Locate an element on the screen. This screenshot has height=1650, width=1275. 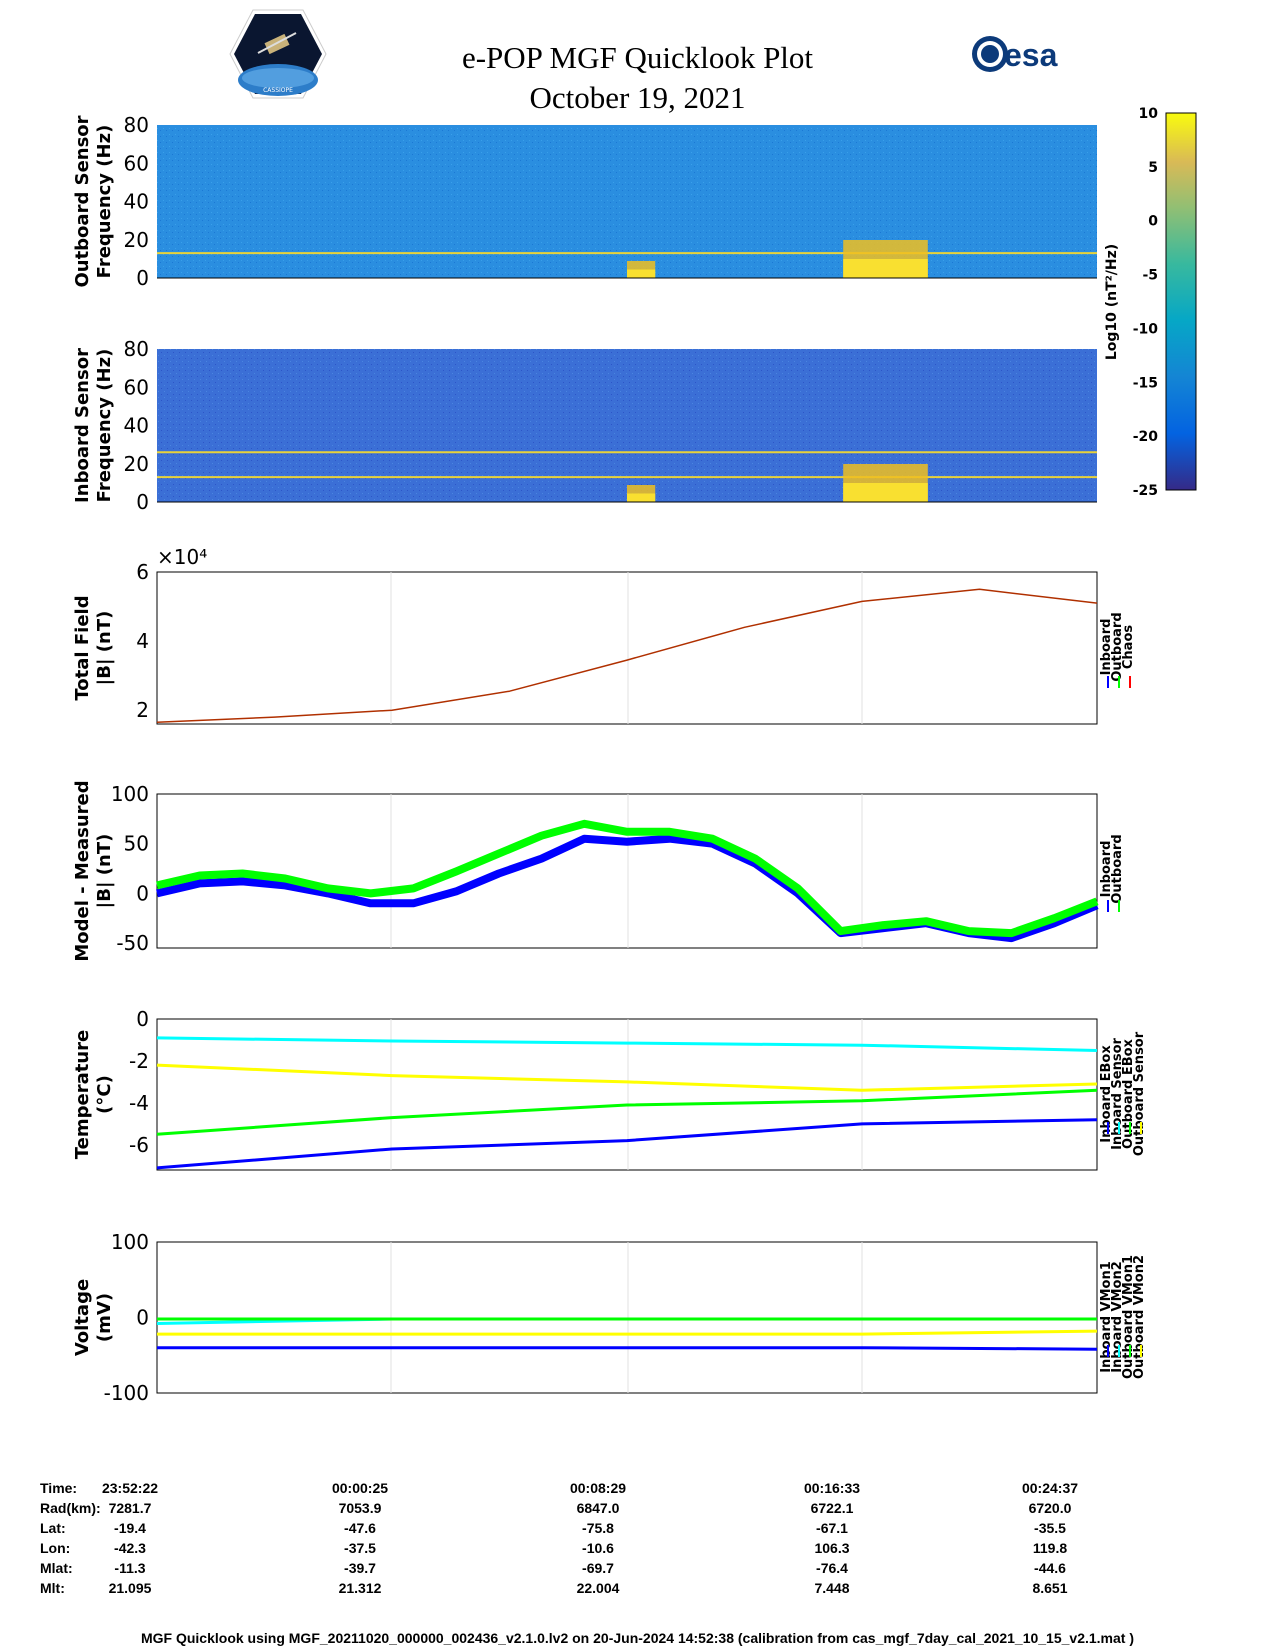
colorbar-tick-label: -10 is located at coordinates (1146, 329).